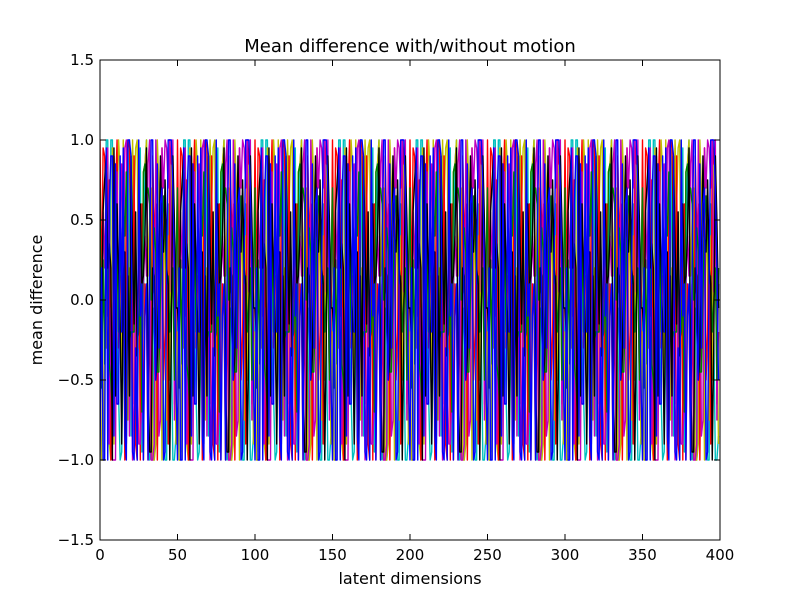 The width and height of the screenshot is (800, 600). Describe the element at coordinates (332, 555) in the screenshot. I see `x-tick-label: 150` at that location.